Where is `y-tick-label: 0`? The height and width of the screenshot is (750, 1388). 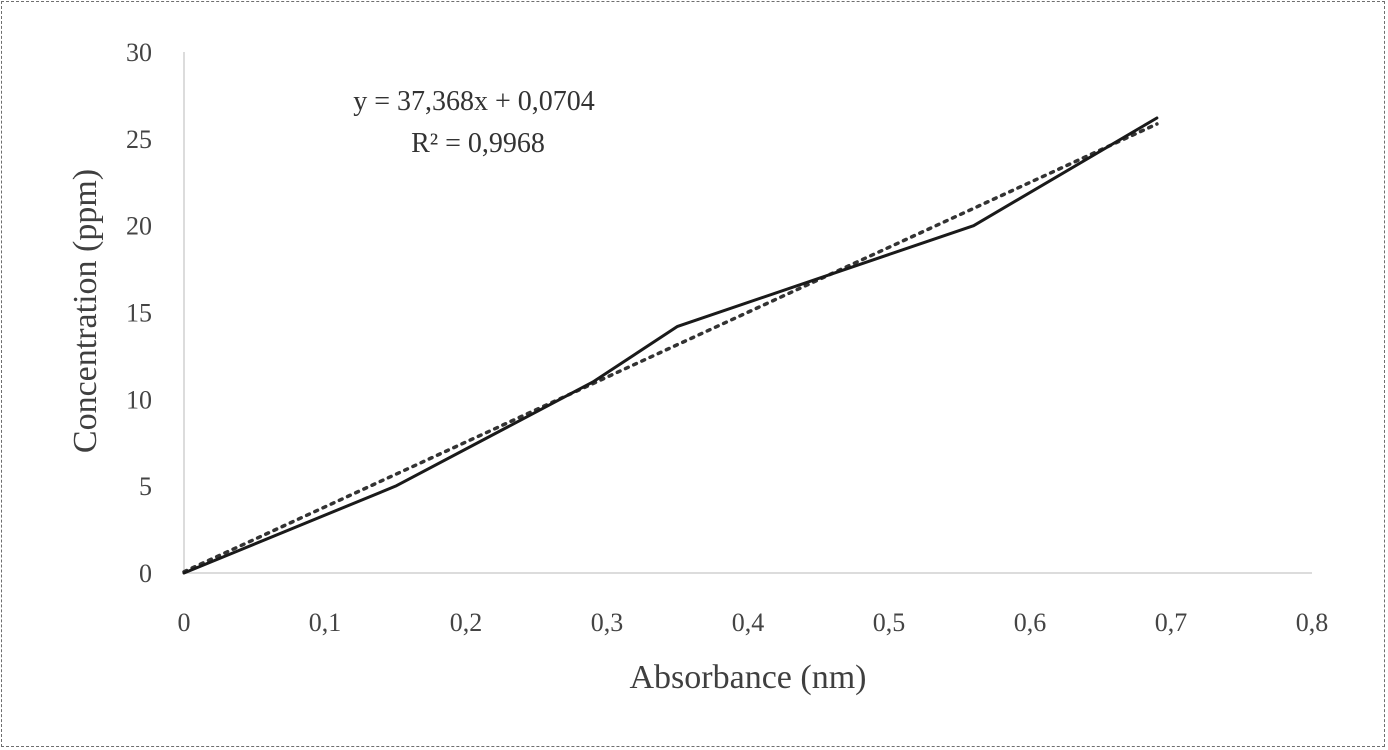
y-tick-label: 0 is located at coordinates (145, 573).